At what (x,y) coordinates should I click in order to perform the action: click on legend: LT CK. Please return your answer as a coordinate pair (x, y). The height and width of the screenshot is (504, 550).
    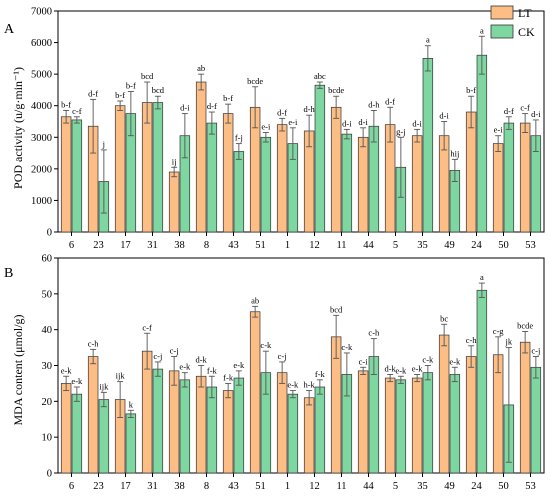
    Looking at the image, I should click on (512, 22).